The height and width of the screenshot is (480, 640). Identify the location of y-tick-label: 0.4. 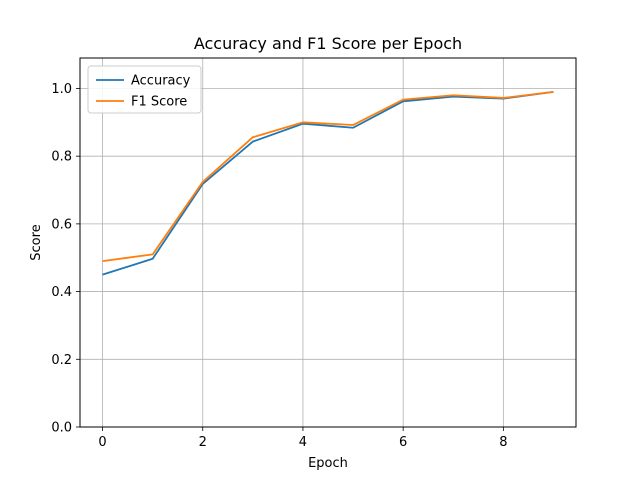
(61, 292).